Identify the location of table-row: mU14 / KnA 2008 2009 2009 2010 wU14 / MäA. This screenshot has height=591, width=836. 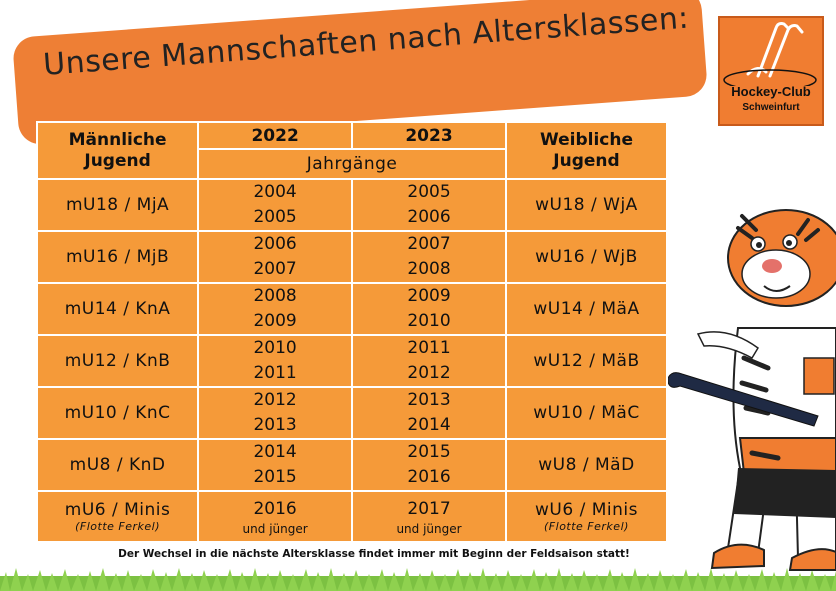
(352, 309).